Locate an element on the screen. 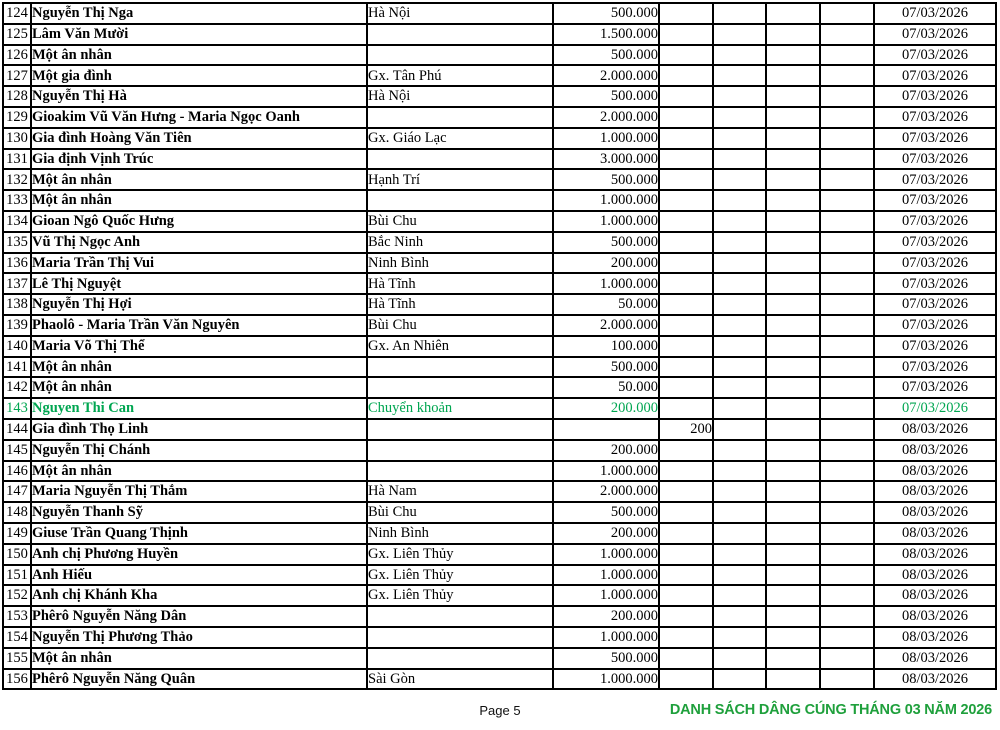 Image resolution: width=1000 pixels, height=730 pixels. cell-row-number: 137 is located at coordinates (17, 284).